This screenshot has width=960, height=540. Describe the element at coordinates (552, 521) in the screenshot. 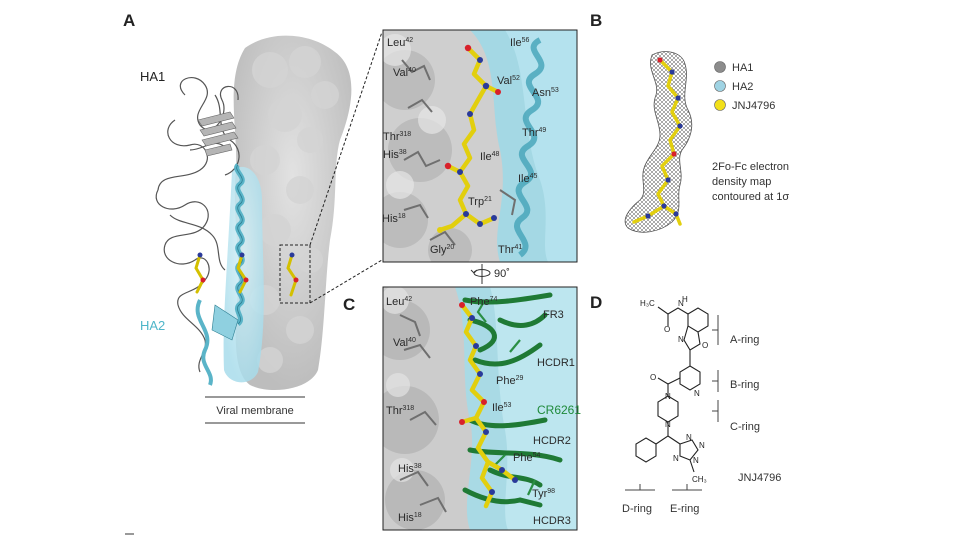

I see `region-hcdr3: HCDR3` at that location.